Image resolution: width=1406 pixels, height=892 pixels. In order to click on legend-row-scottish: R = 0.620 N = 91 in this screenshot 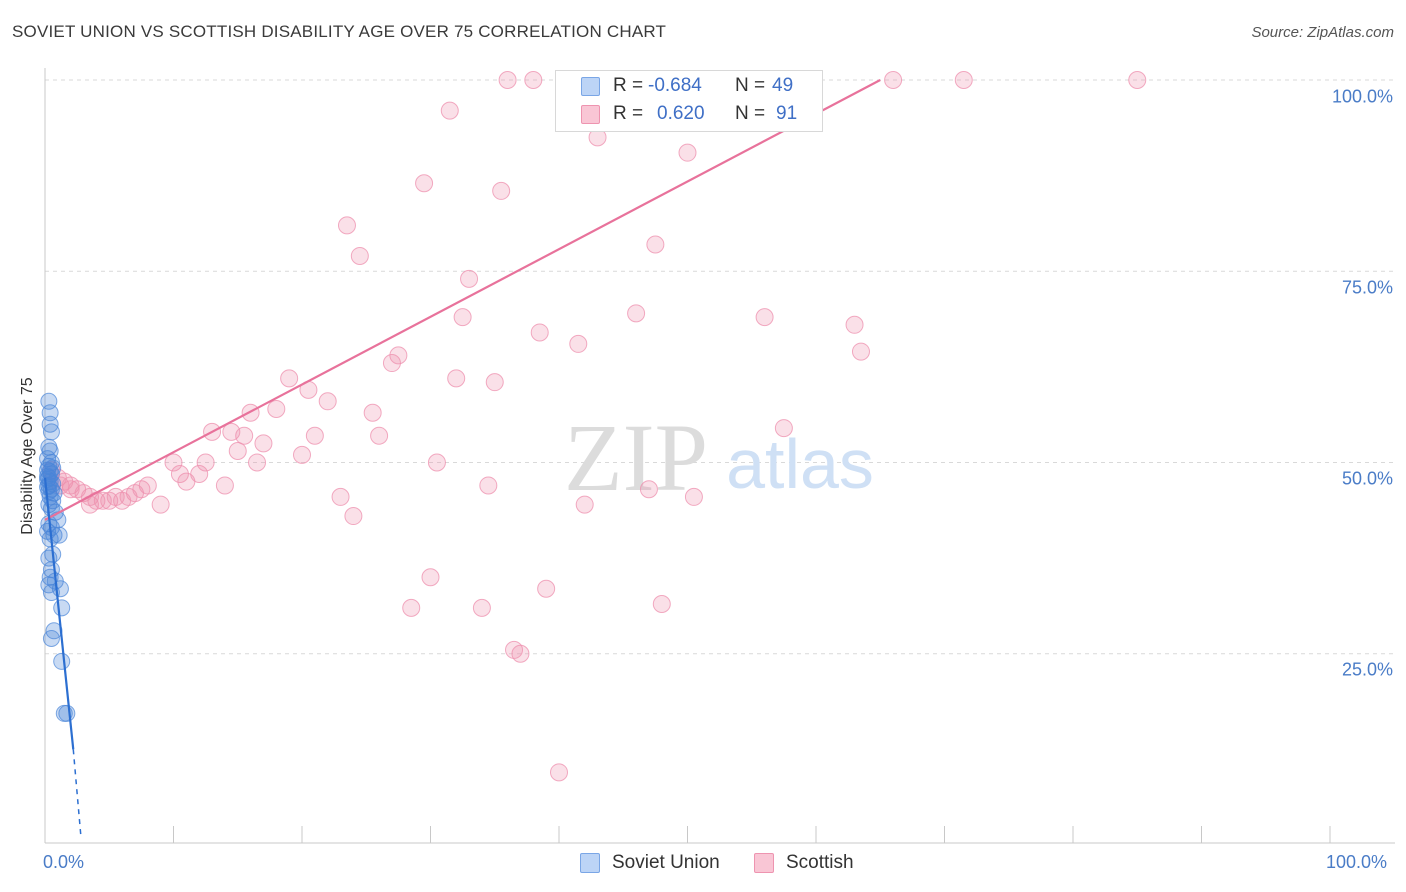, I will do `click(689, 115)`.